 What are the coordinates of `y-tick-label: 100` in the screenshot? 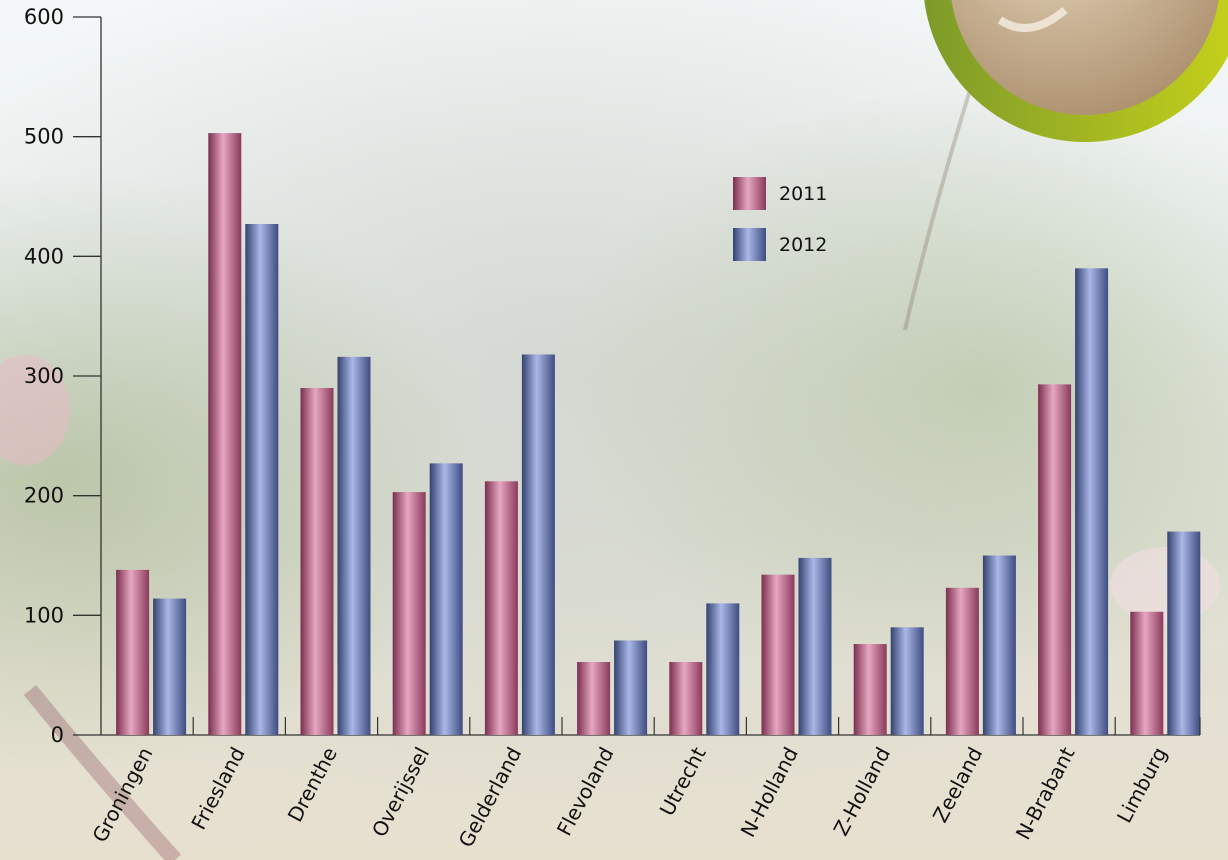 It's located at (44, 615).